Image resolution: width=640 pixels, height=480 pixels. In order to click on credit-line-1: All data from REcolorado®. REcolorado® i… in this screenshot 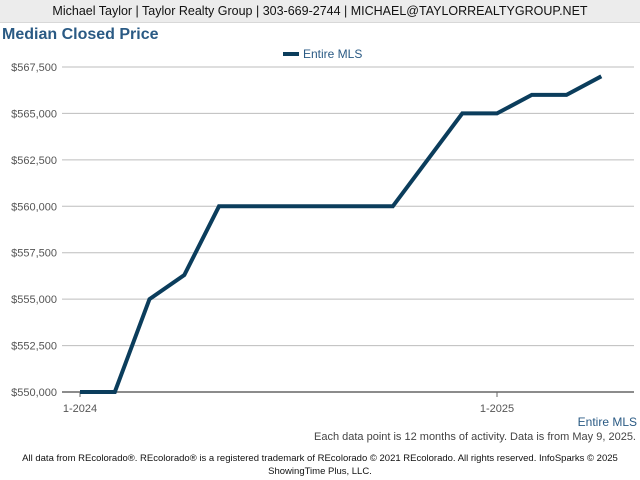, I will do `click(320, 458)`.